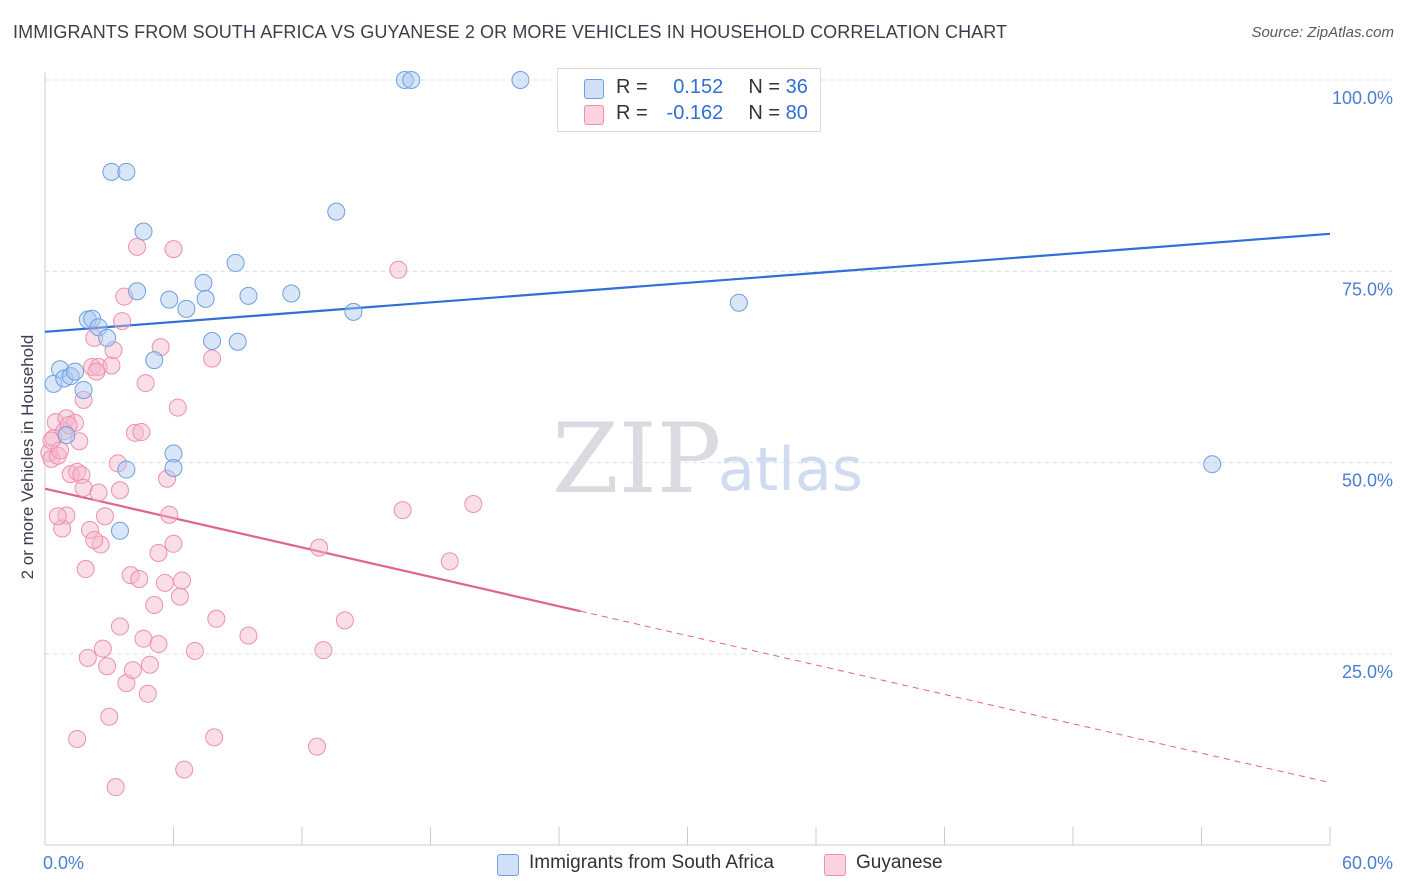  I want to click on legend-r-value-south-africa: 0.152, so click(698, 87).